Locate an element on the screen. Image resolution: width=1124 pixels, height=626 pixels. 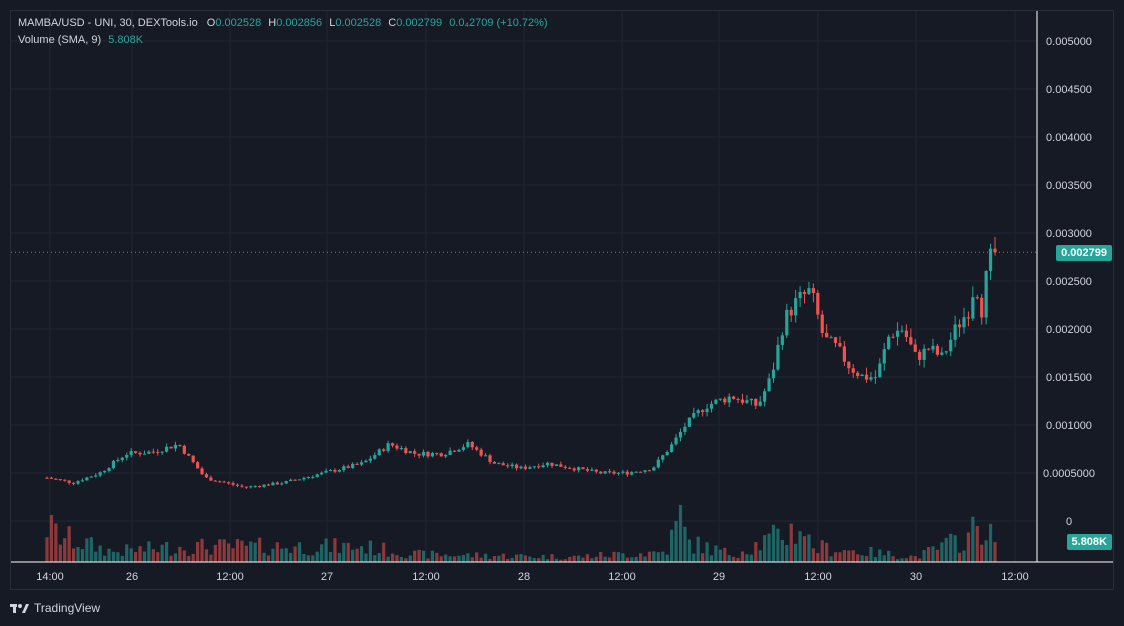
tradingview-branding: TradingView is located at coordinates (55, 608).